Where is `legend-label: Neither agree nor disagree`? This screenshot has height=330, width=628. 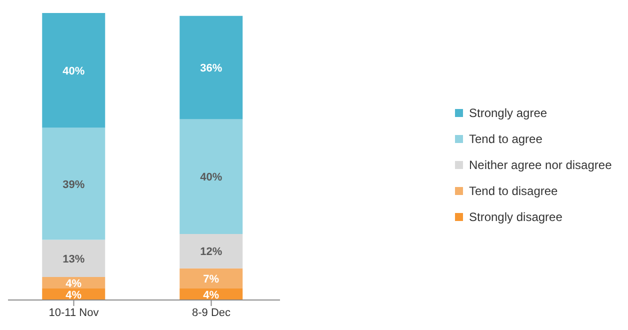
legend-label: Neither agree nor disagree is located at coordinates (540, 165).